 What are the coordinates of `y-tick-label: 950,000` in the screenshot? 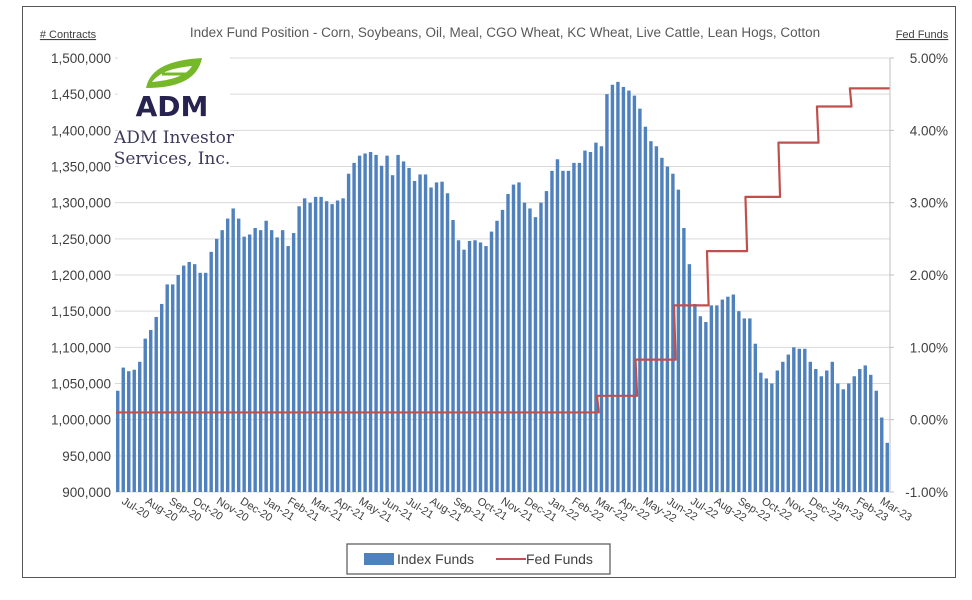 It's located at (86, 456).